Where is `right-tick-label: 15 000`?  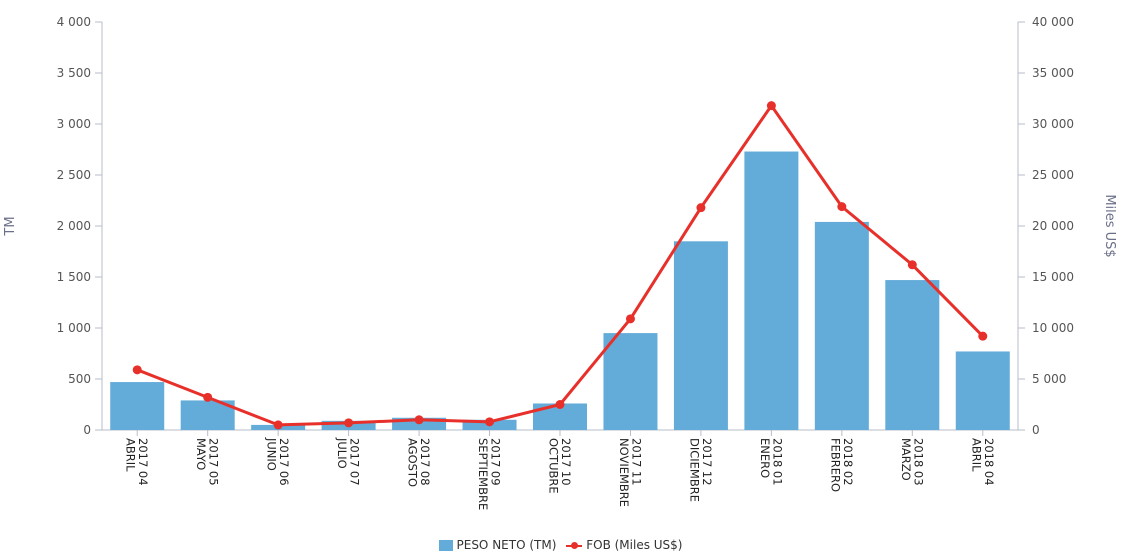
right-tick-label: 15 000 is located at coordinates (1053, 277).